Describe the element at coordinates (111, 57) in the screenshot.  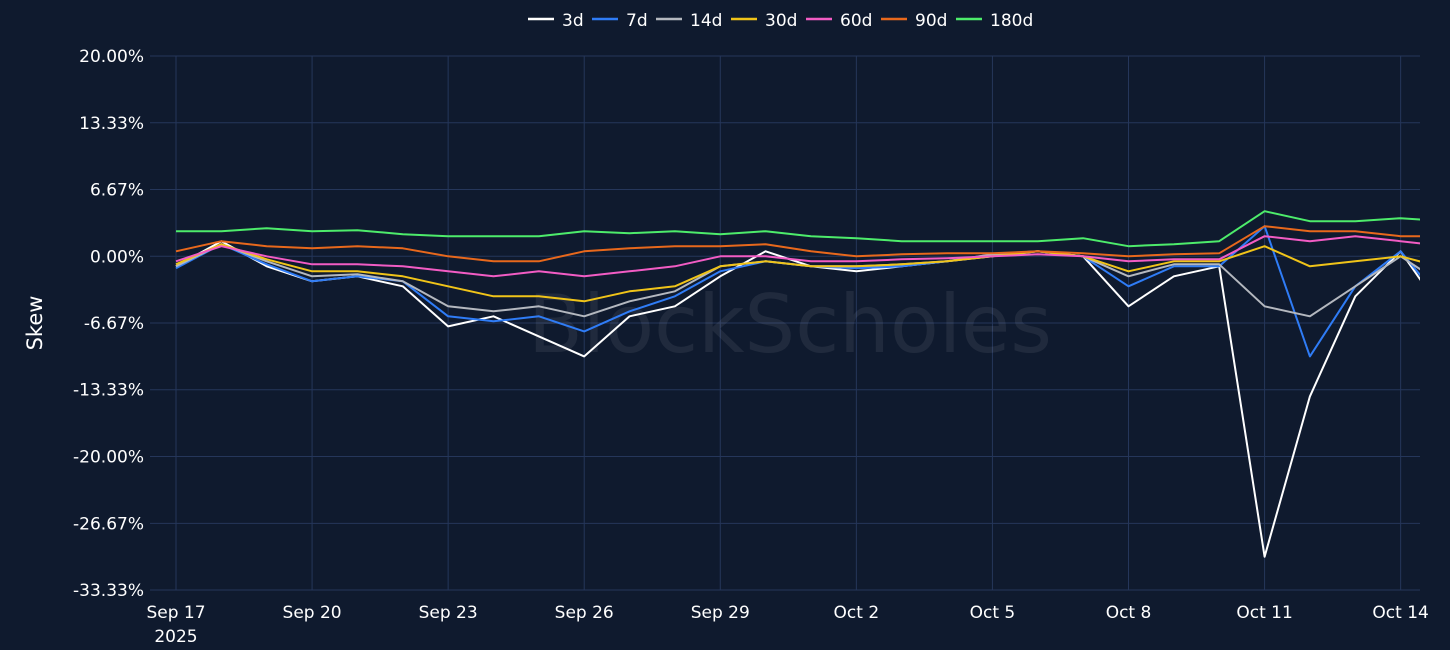
I see `y-tick-label: 20.00%` at that location.